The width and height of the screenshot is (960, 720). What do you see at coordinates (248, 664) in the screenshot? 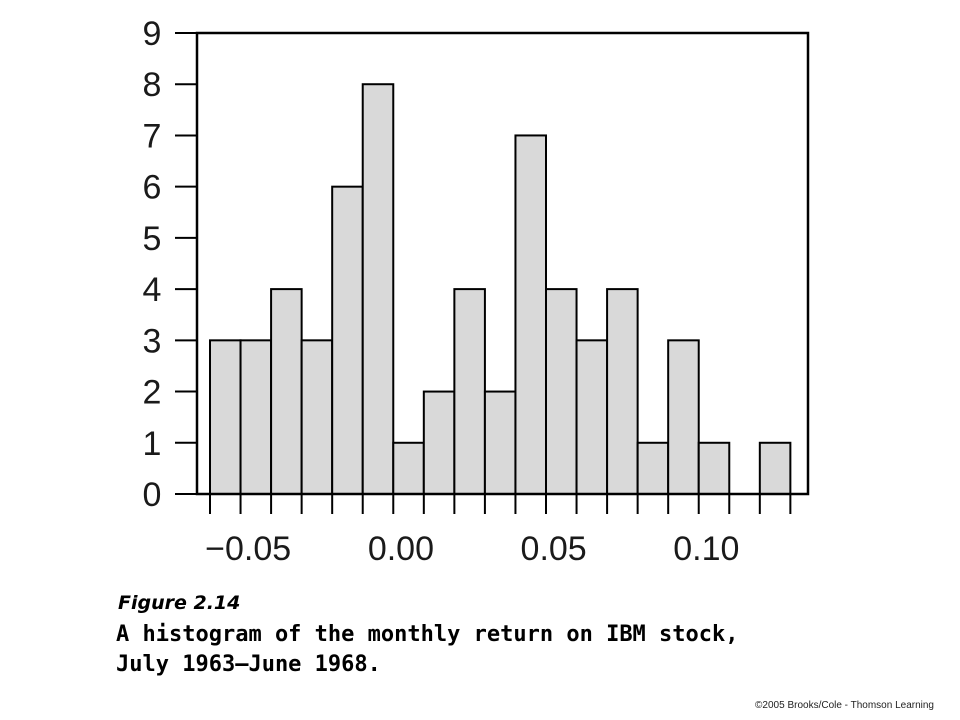
I see `caption-line-2: July 1963–June 1968.` at bounding box center [248, 664].